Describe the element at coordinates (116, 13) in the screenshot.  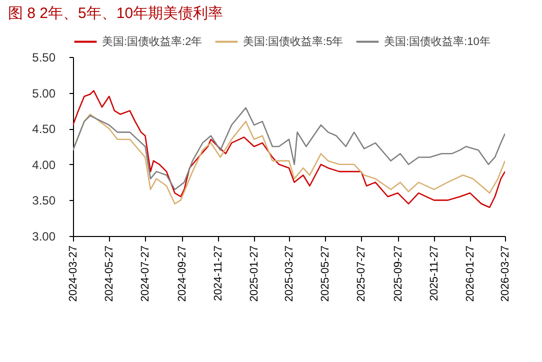
I see `chart-title: 图 8 2年、5年、10年期美债利率` at that location.